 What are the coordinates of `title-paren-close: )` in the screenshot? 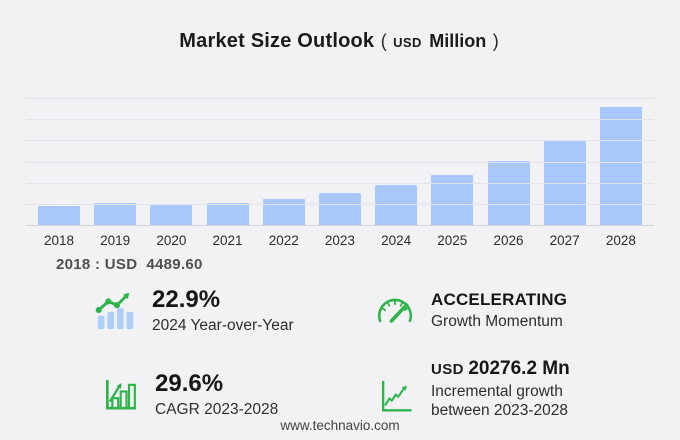 It's located at (495, 41).